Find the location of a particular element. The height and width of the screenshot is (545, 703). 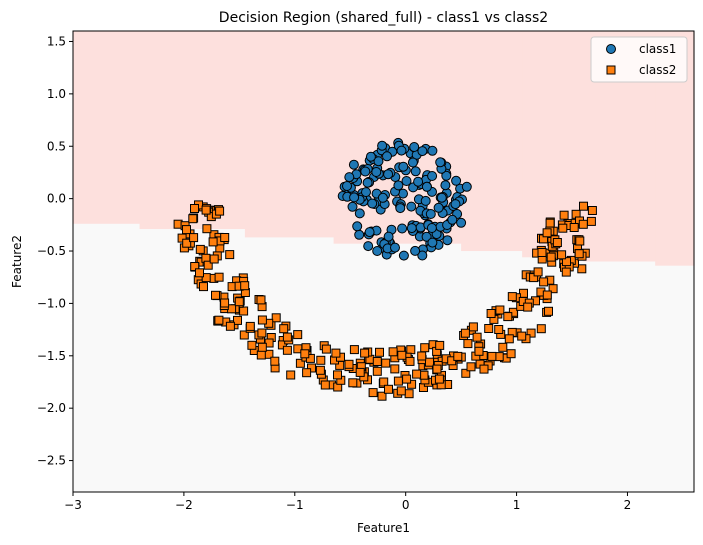

y-tick-label: 1.0 is located at coordinates (56, 94).